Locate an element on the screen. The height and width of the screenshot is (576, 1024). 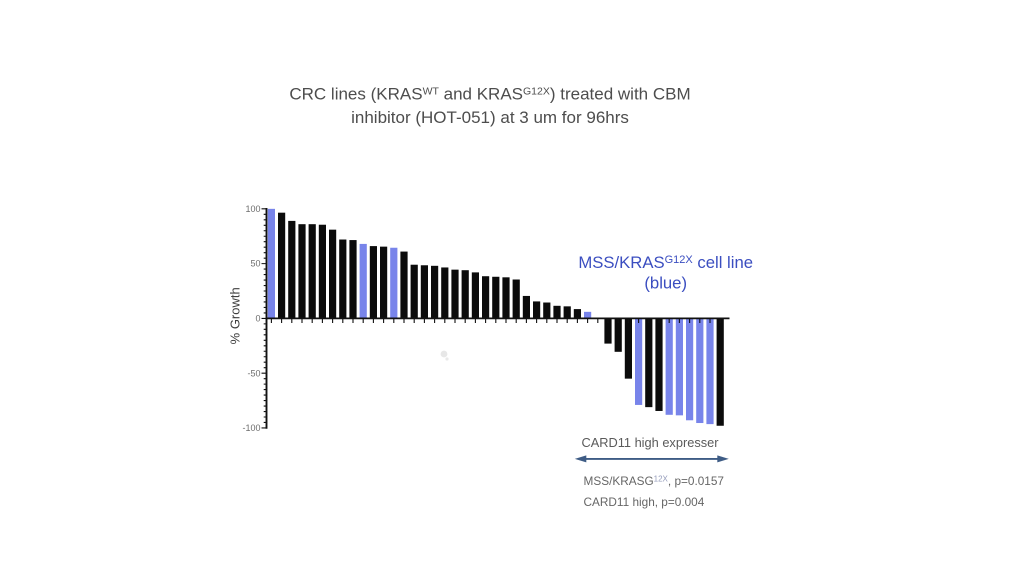
svg-text: -50 is located at coordinates (253, 373).